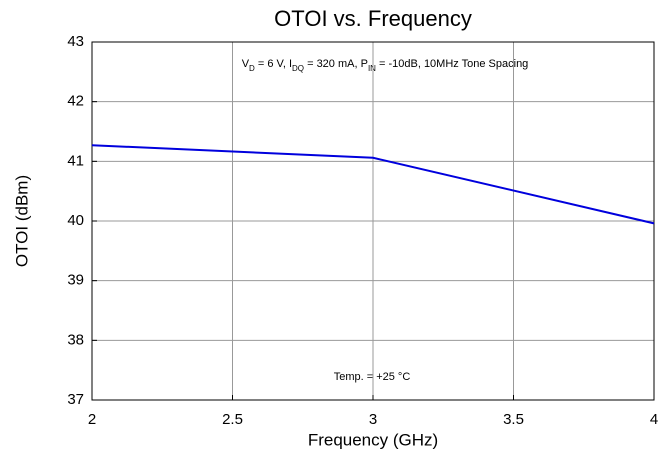 The width and height of the screenshot is (671, 459). What do you see at coordinates (75, 41) in the screenshot?
I see `y-tick-label: 43` at bounding box center [75, 41].